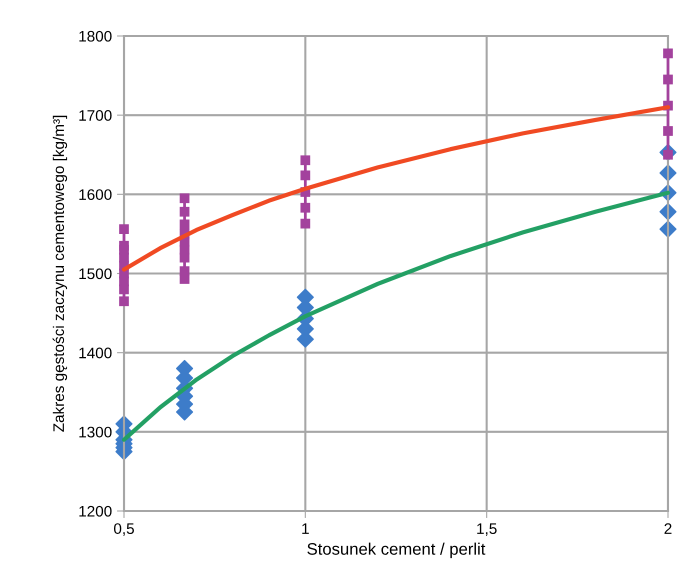 Image resolution: width=684 pixels, height=579 pixels. I want to click on y-tick-label: 1400, so click(95, 353).